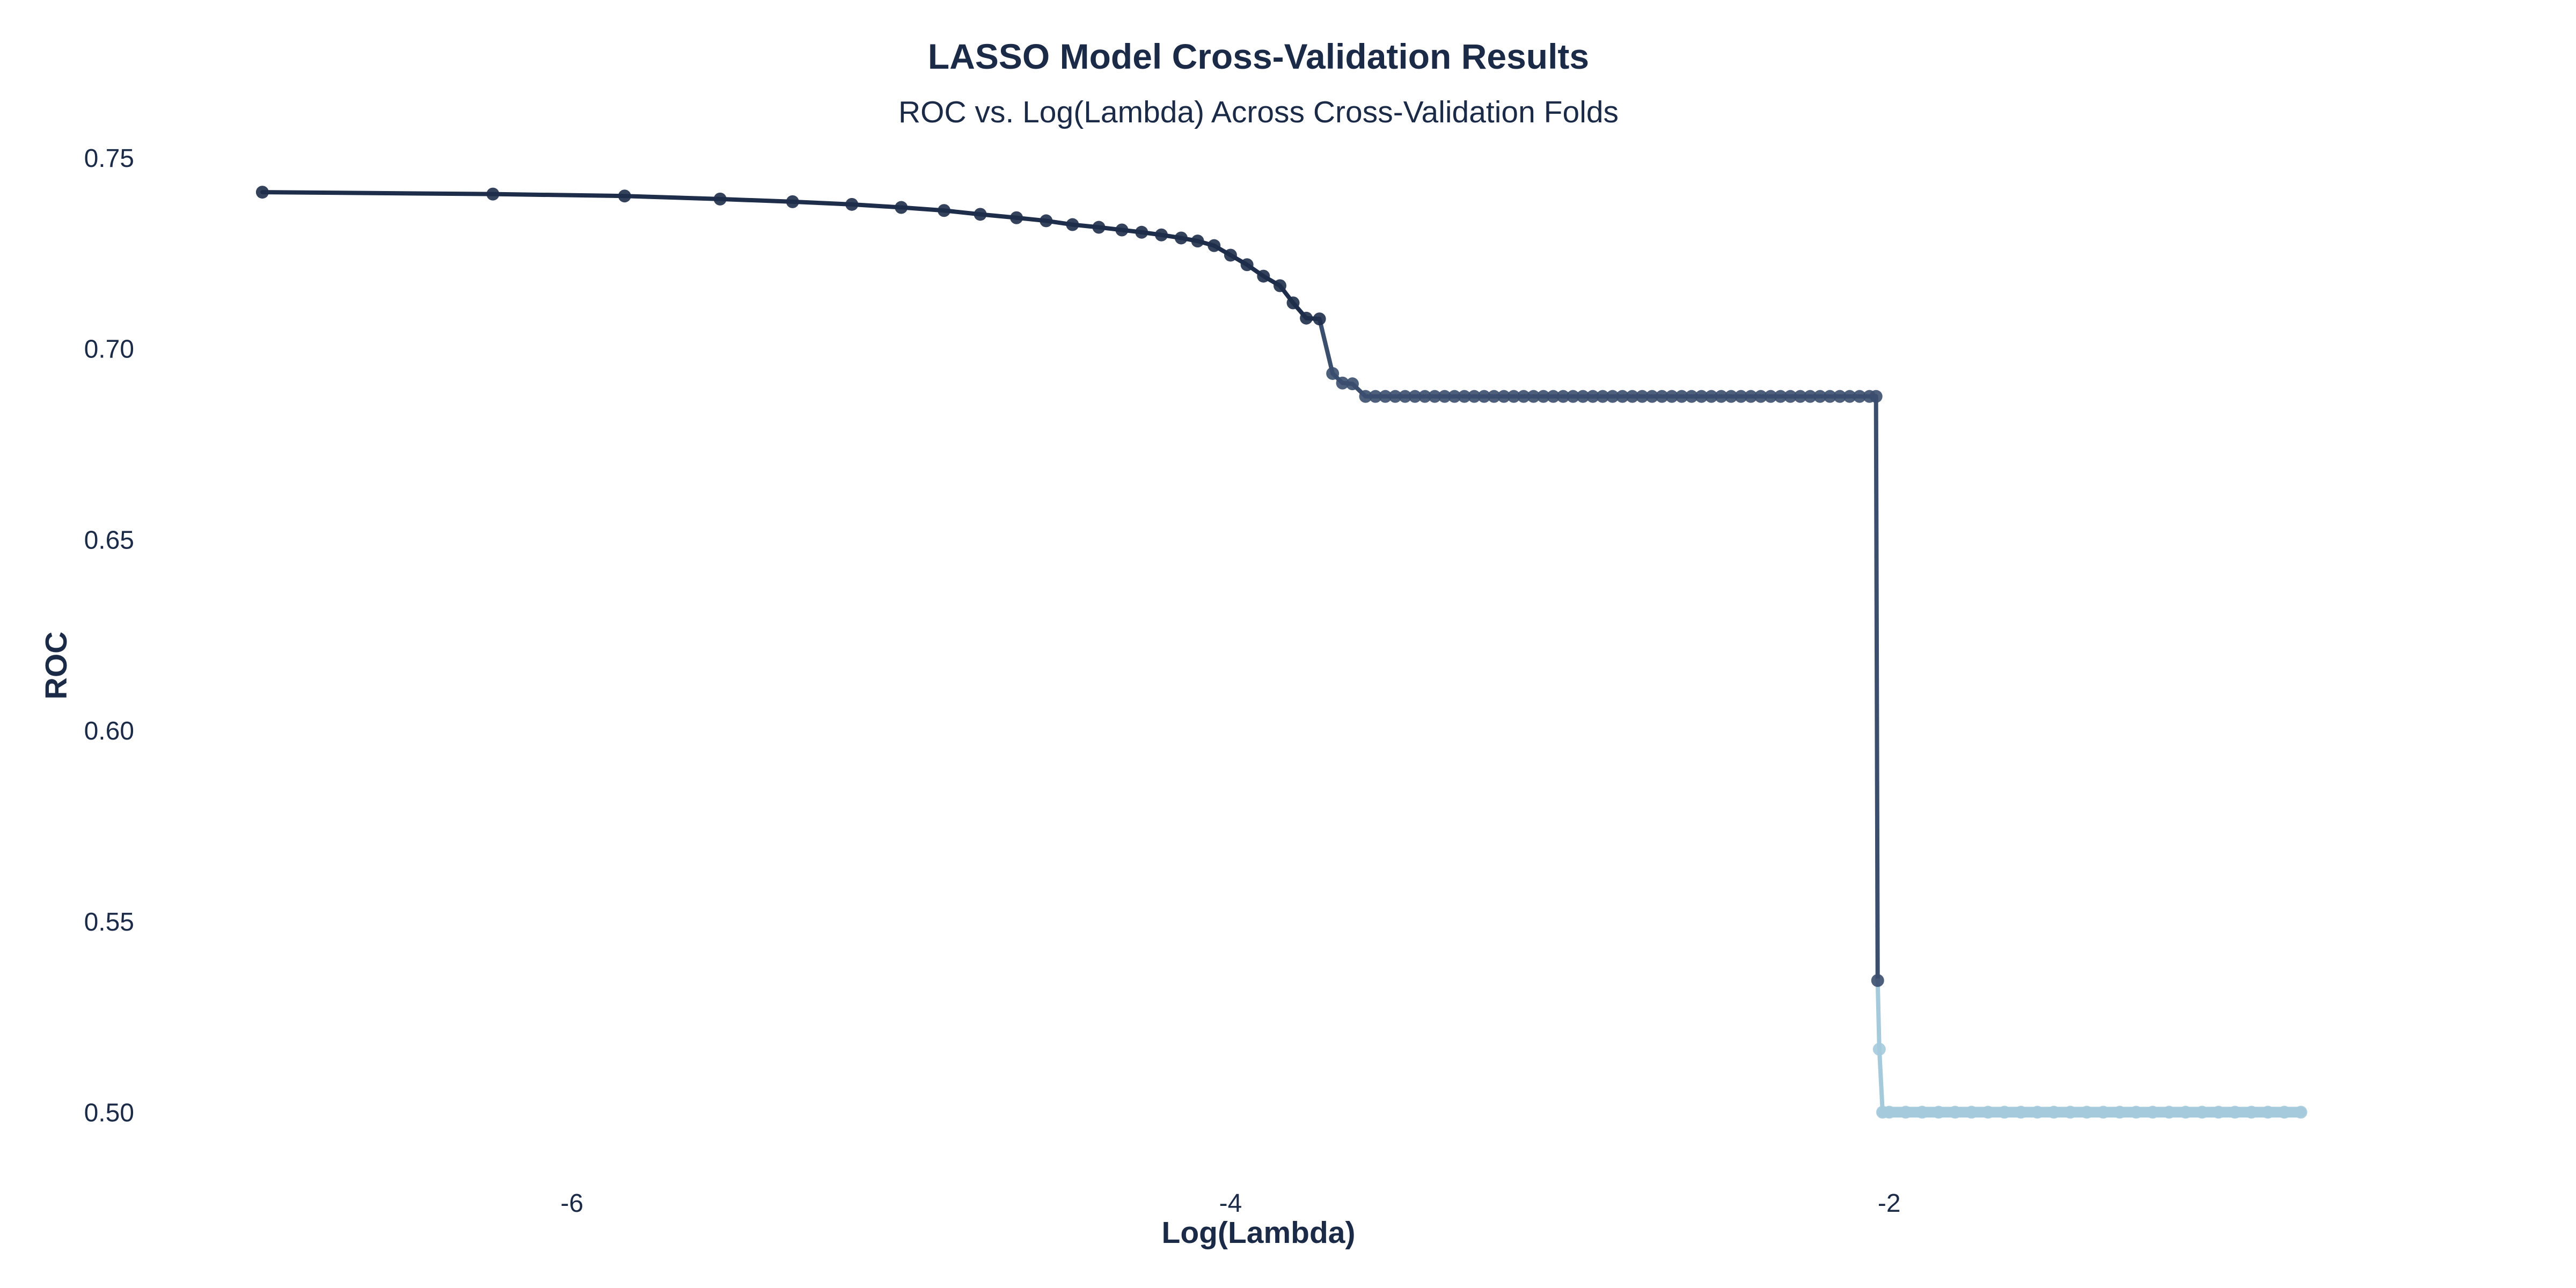 The width and height of the screenshot is (2576, 1288). I want to click on y-tick-label: 0.65, so click(109, 540).